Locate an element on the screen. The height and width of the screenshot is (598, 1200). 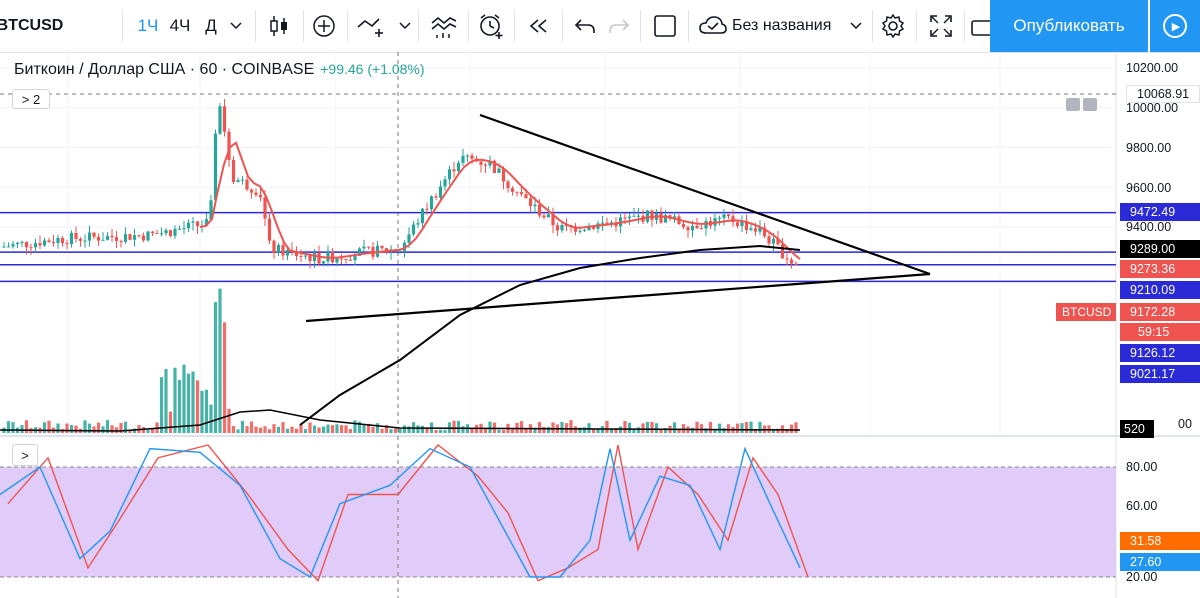
pane-close-icon is located at coordinates (1090, 104).